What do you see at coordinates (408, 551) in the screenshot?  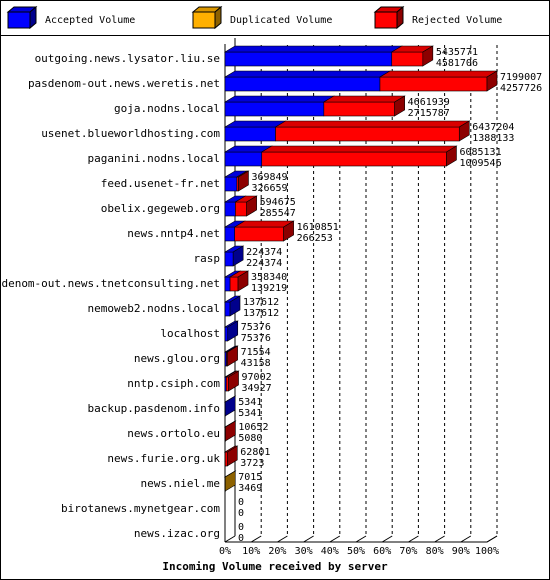 I see `x-tick-label: 70%` at bounding box center [408, 551].